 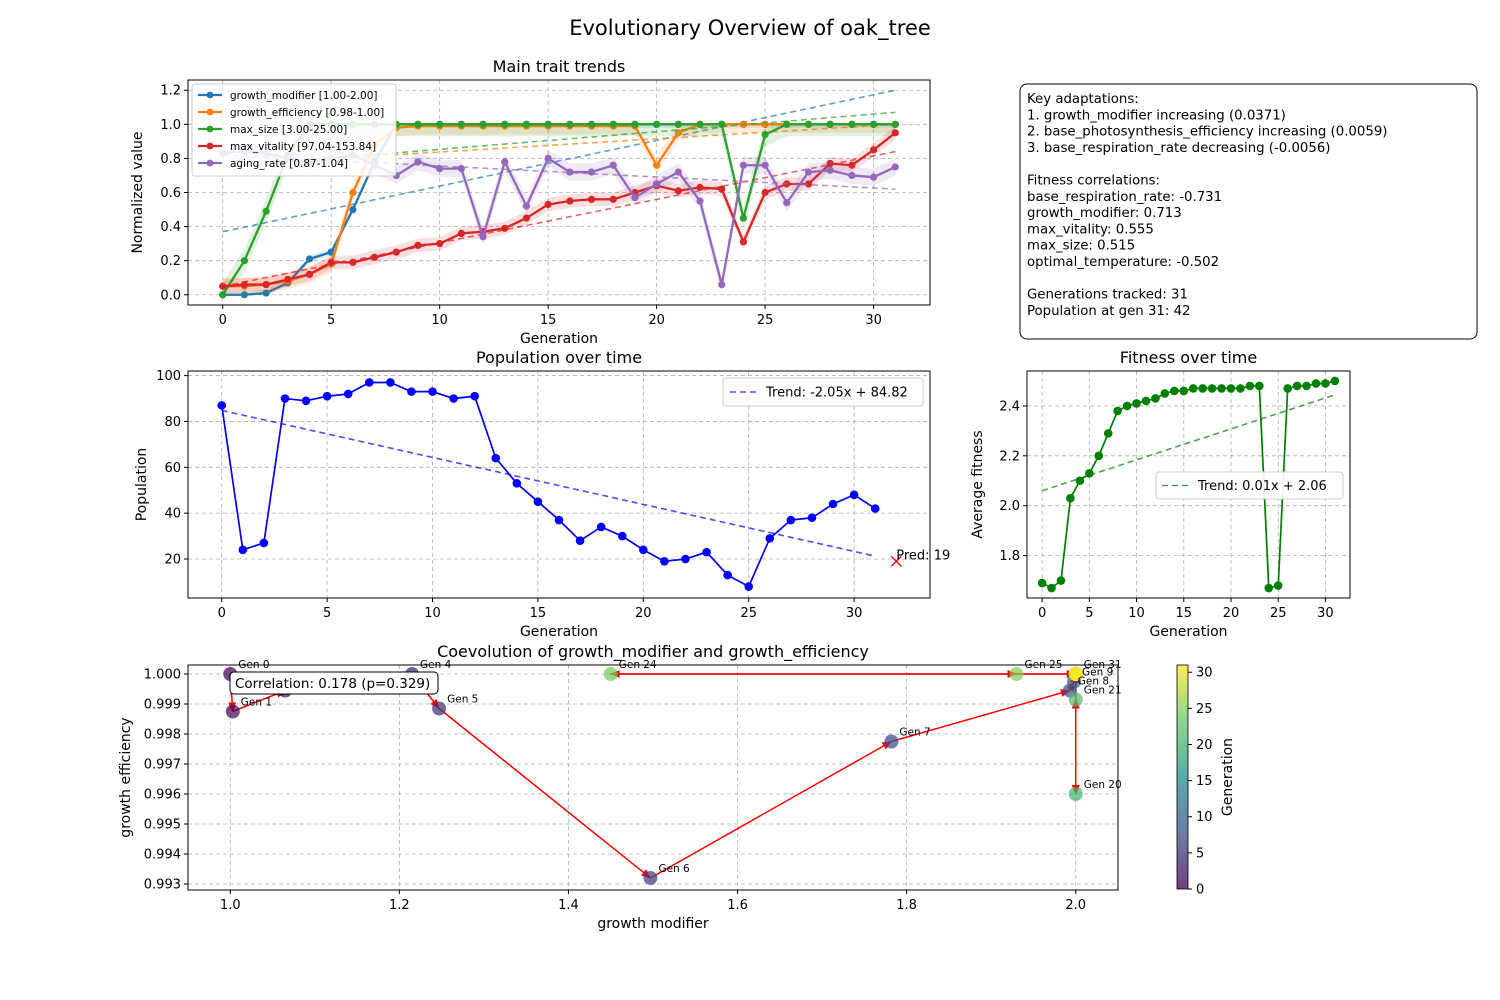 I want to click on y-tick-label: 1.2, so click(x=170, y=91).